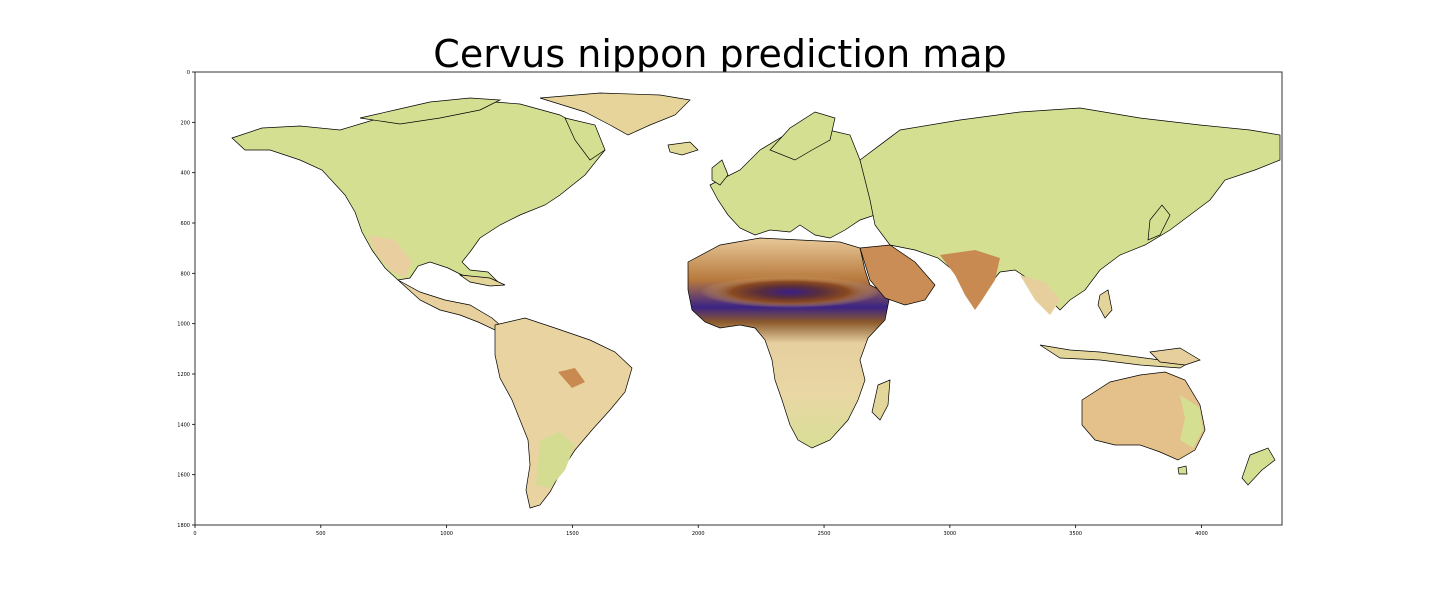 Image resolution: width=1440 pixels, height=600 pixels. What do you see at coordinates (802, 136) in the screenshot?
I see `scandinavia` at bounding box center [802, 136].